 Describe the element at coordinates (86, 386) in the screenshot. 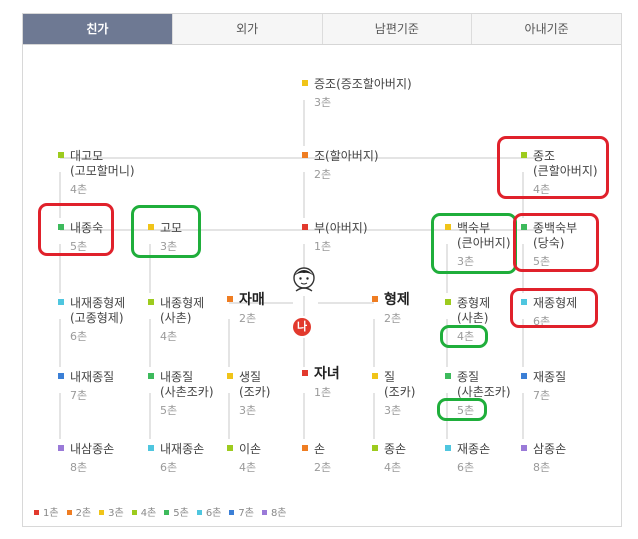

I see `node-naejaejongjil: 내재종질 7촌` at that location.